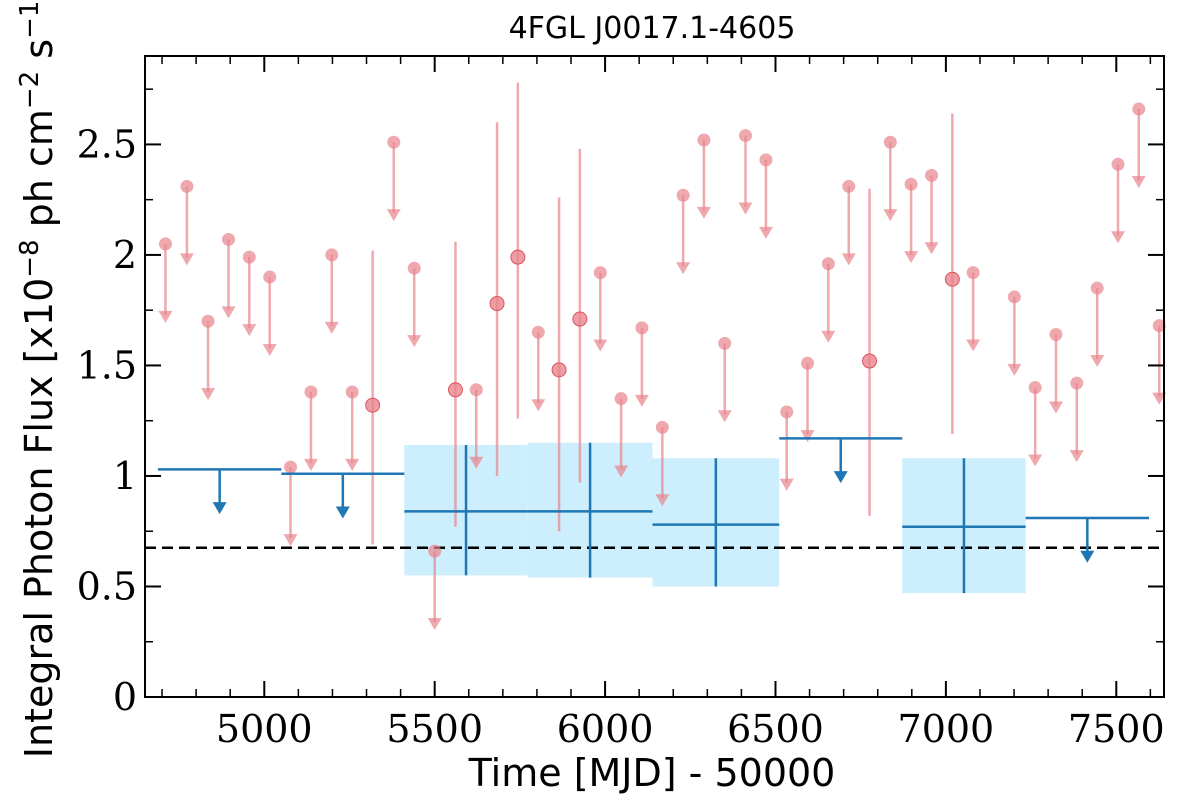  What do you see at coordinates (652, 773) in the screenshot?
I see `x-axis-title: Time [MJD] - 50000` at bounding box center [652, 773].